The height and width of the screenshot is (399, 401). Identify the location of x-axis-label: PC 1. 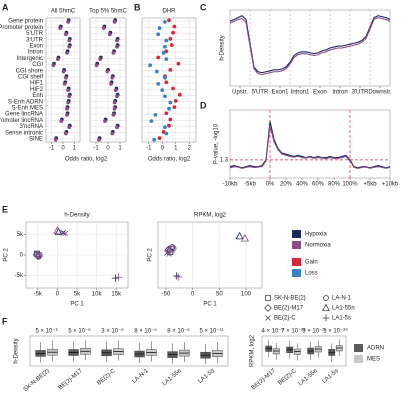
(210, 305).